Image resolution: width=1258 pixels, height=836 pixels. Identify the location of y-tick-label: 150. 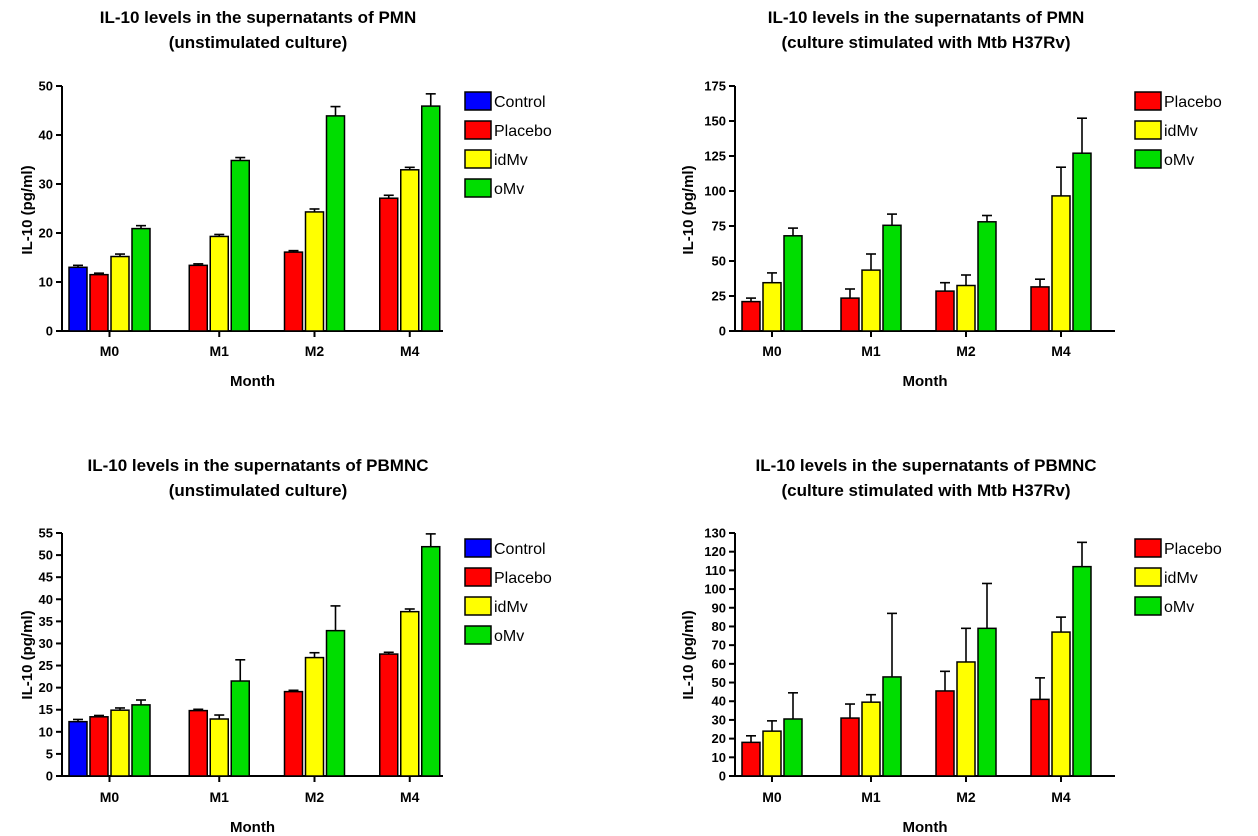
(715, 121).